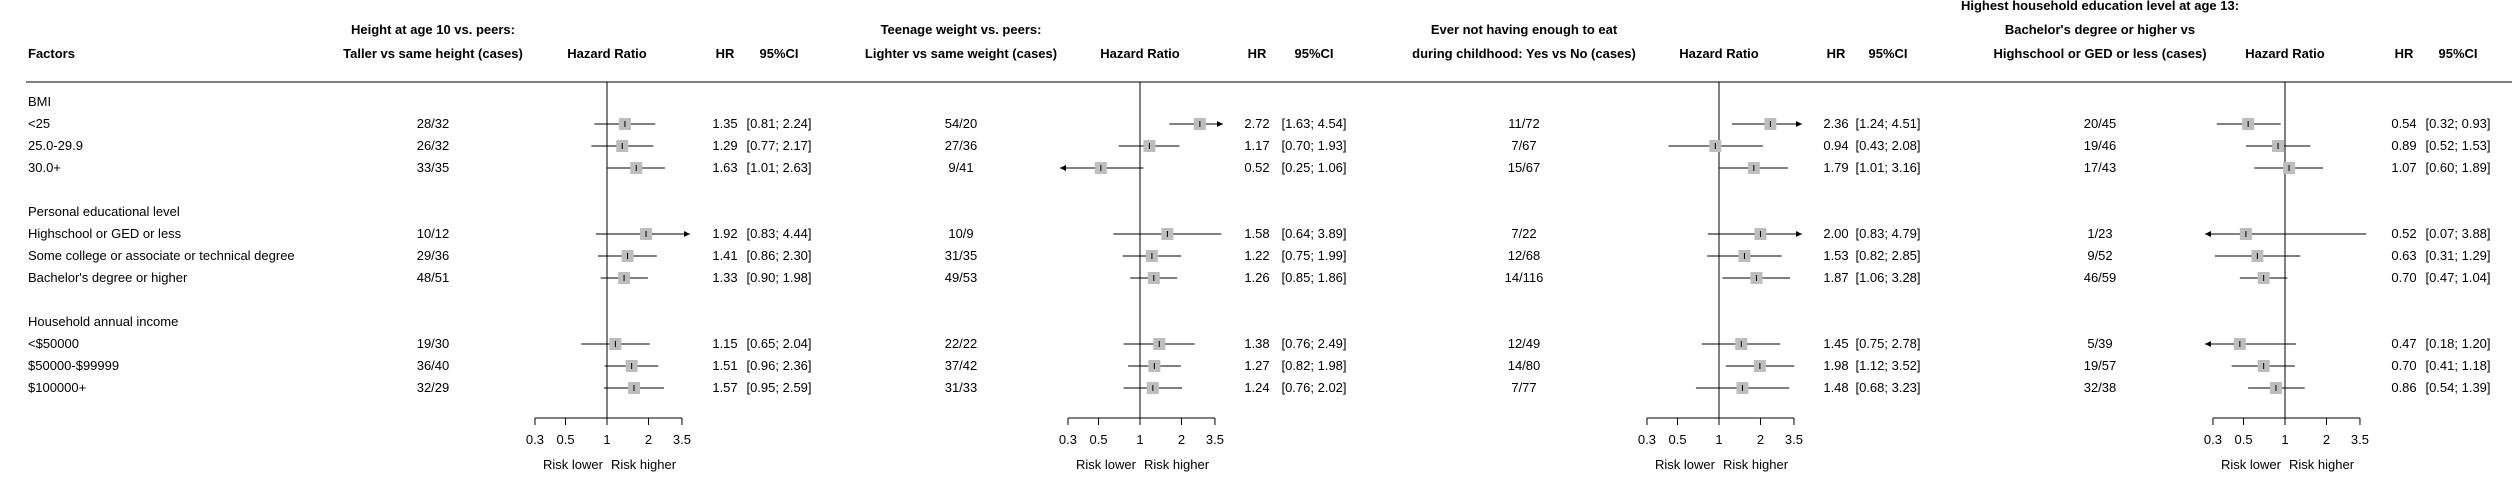 Image resolution: width=2512 pixels, height=497 pixels. Describe the element at coordinates (2099, 53) in the screenshot. I see `panel-header: Highschool or GED or less (cases)` at that location.